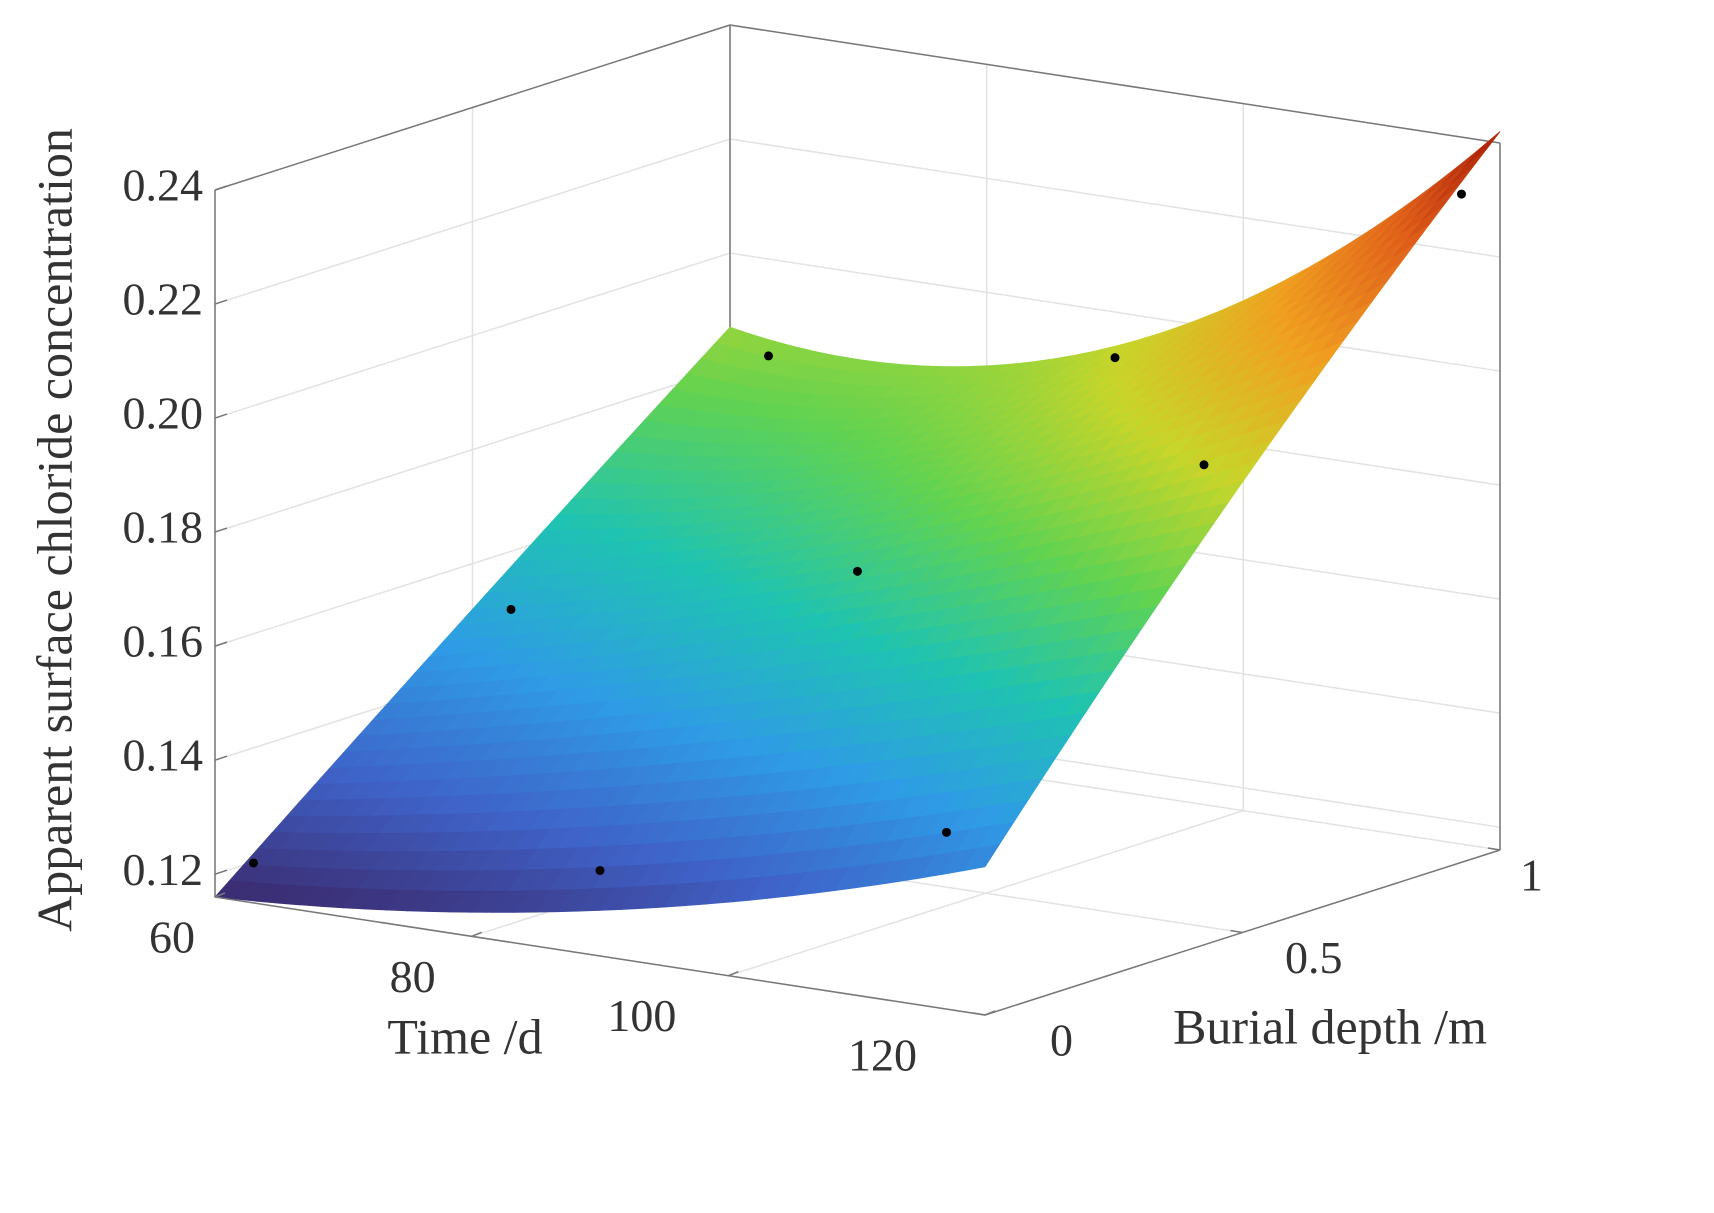 The width and height of the screenshot is (1714, 1213). Describe the element at coordinates (641, 1015) in the screenshot. I see `x-tick-label: 100` at that location.